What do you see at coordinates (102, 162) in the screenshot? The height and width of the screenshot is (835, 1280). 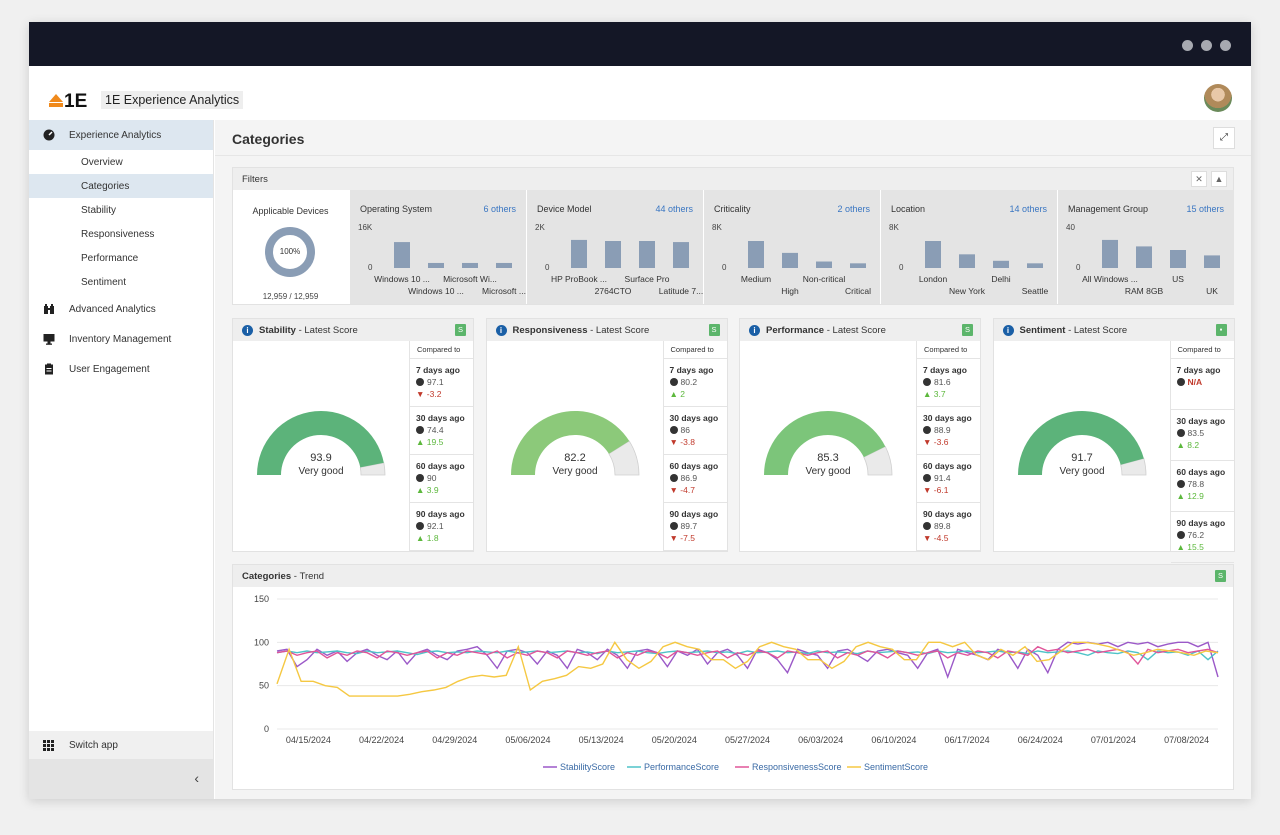 I see `sidebar-item-overview: Overview` at bounding box center [102, 162].